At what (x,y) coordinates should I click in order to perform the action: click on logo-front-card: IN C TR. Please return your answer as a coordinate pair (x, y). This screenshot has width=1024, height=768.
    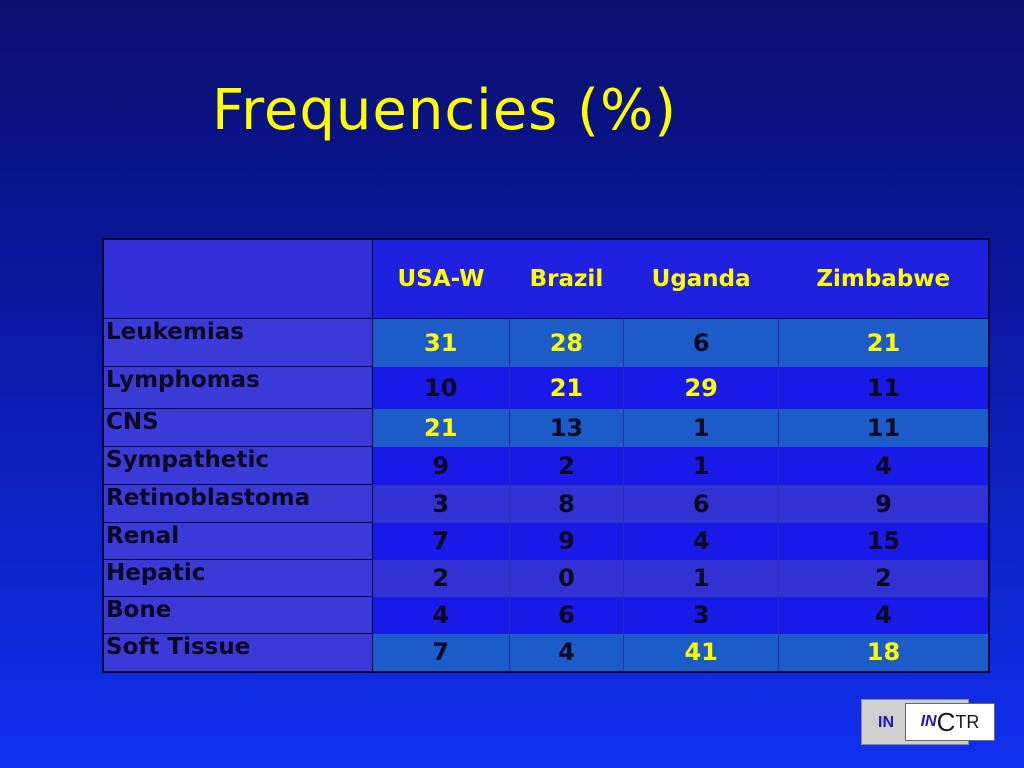
    Looking at the image, I should click on (950, 722).